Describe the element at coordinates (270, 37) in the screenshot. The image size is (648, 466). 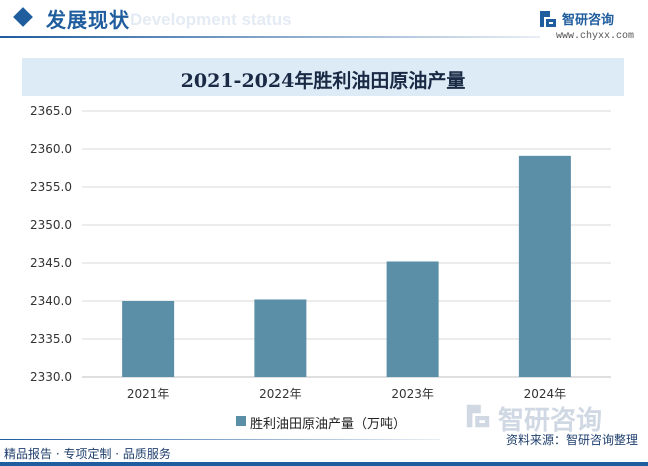
I see `header-rule` at that location.